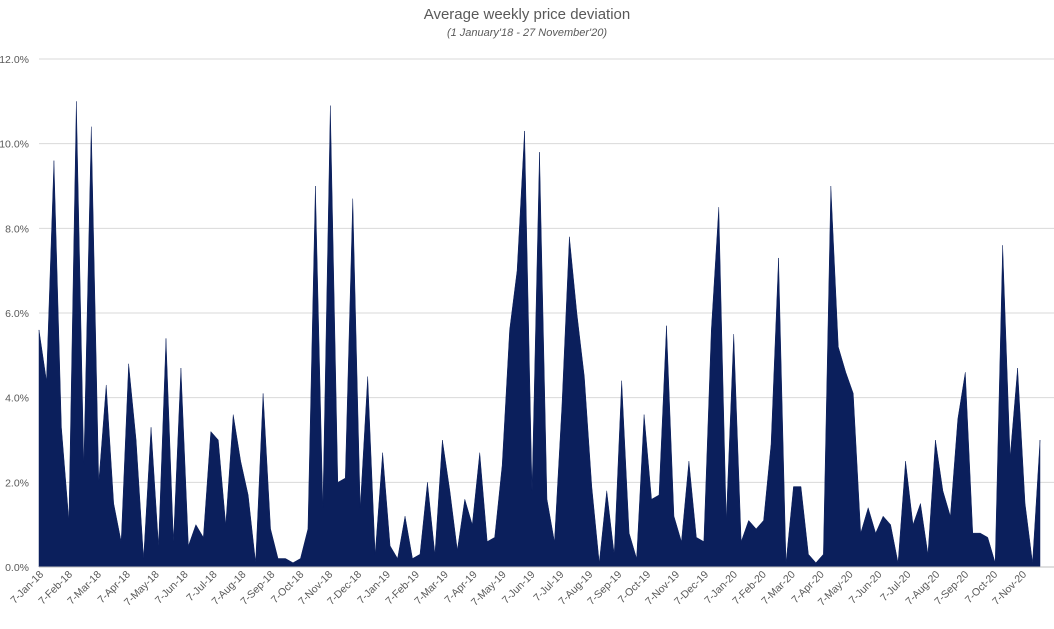  What do you see at coordinates (14, 60) in the screenshot?
I see `y-tick-label: 12.0%` at bounding box center [14, 60].